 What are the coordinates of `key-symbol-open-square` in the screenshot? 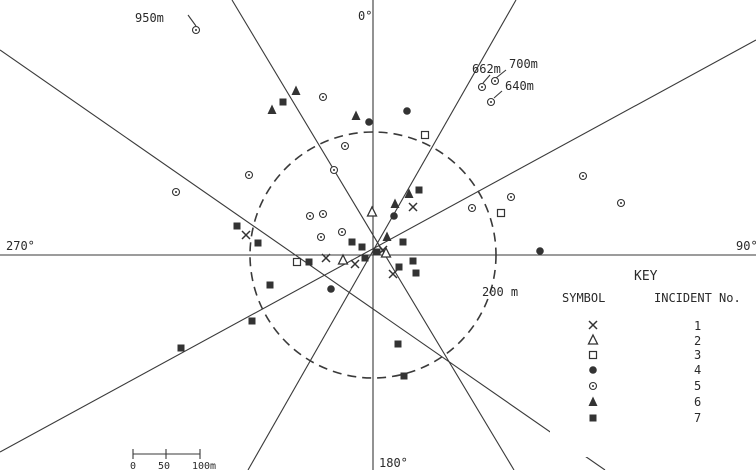 It's located at (593, 355).